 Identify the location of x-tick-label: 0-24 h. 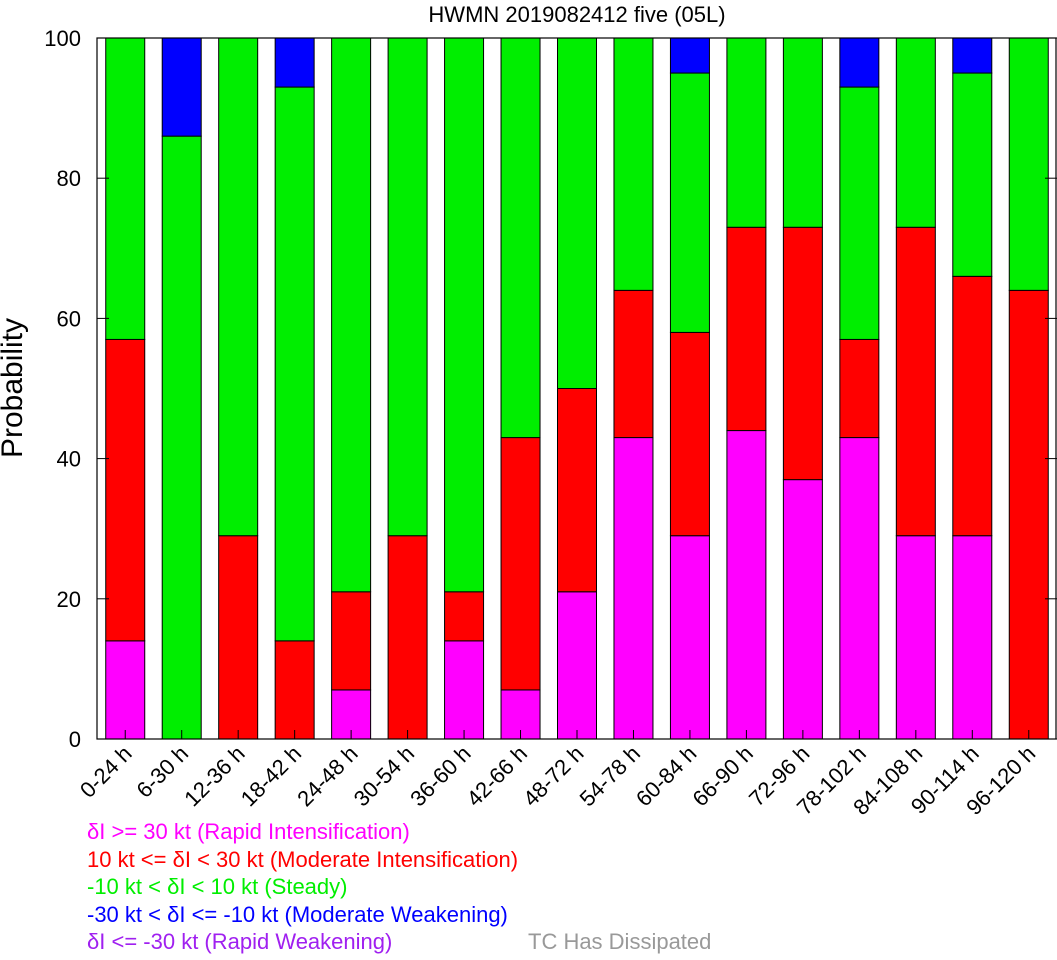
(106, 772).